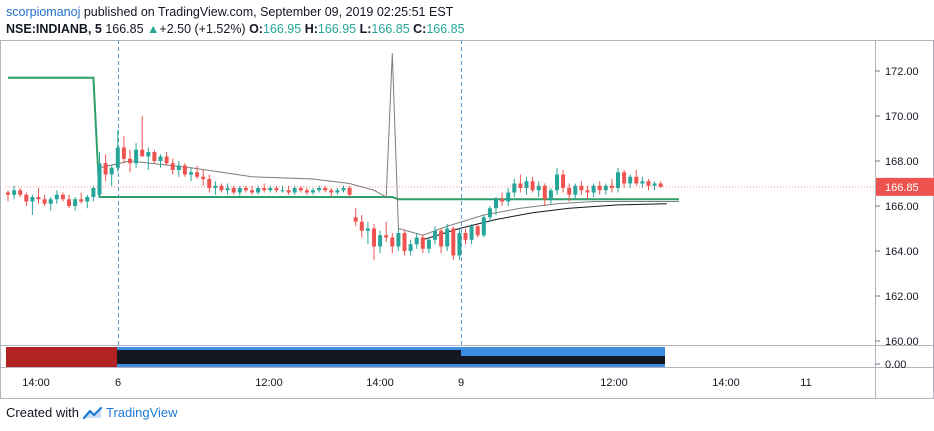 Image resolution: width=934 pixels, height=431 pixels. I want to click on lower-tick-label: 0.00, so click(895, 365).